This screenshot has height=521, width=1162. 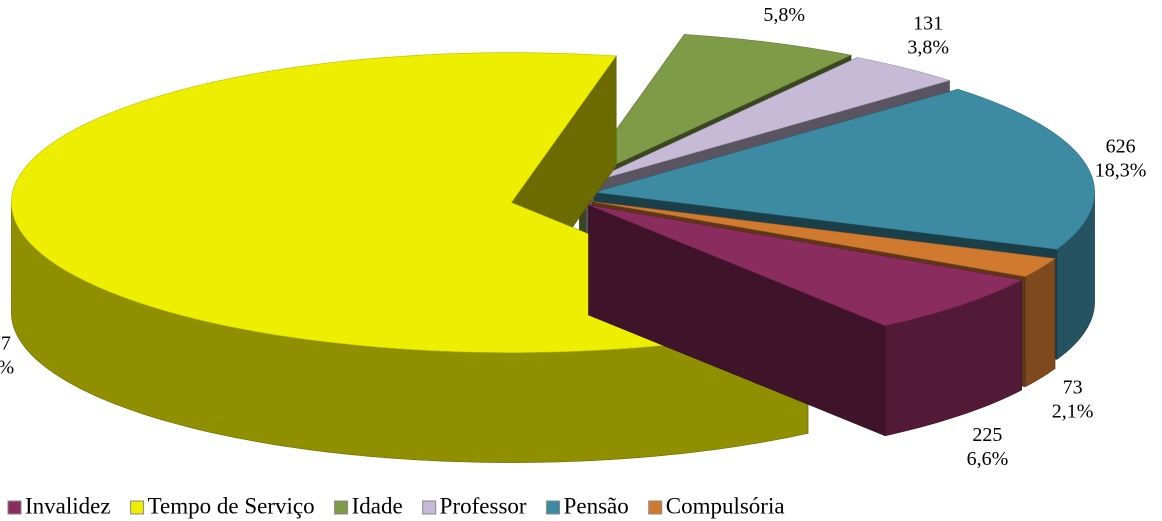 What do you see at coordinates (928, 48) in the screenshot?
I see `percent-label: 3,8%` at bounding box center [928, 48].